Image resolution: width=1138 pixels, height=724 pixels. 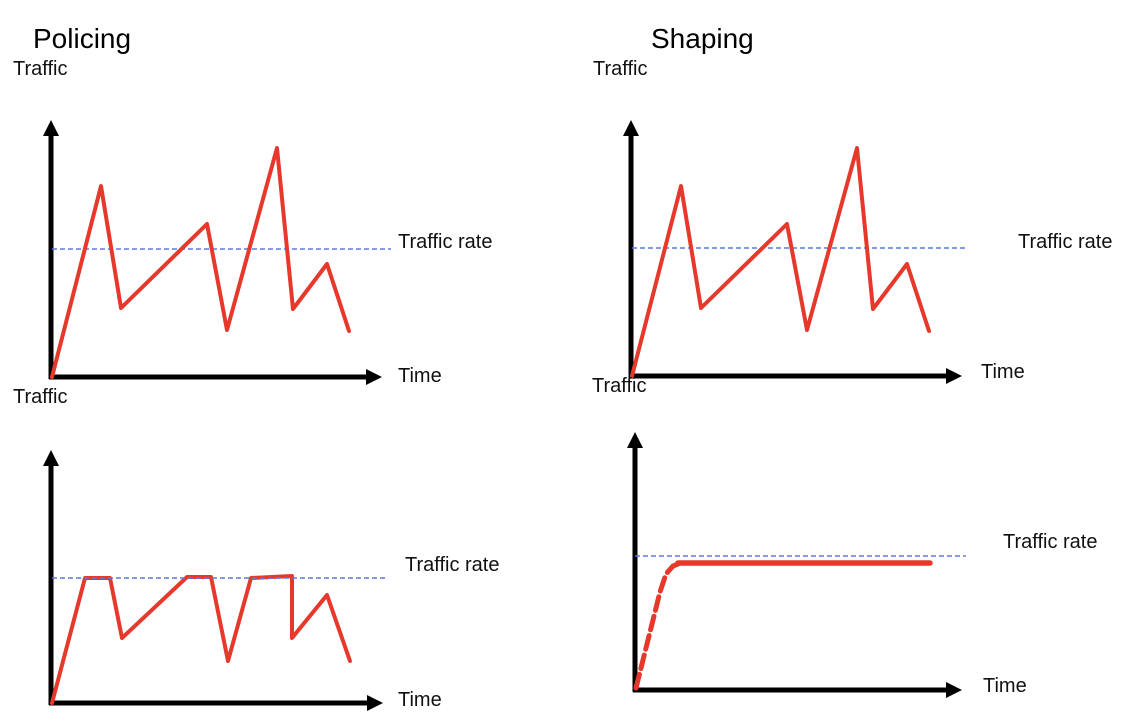 What do you see at coordinates (420, 700) in the screenshot?
I see `policing-output-x-axis-label: Time` at bounding box center [420, 700].